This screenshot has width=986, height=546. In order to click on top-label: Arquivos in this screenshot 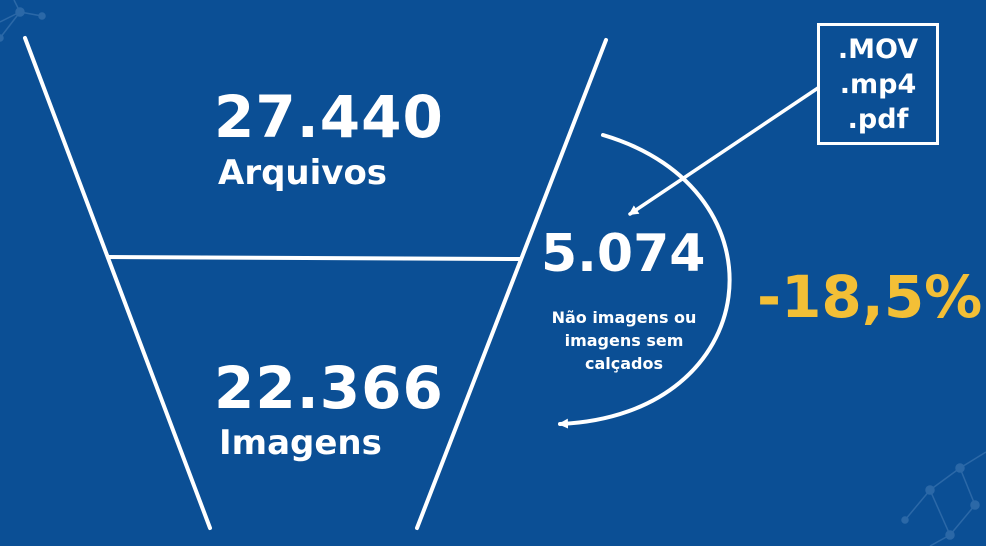, I will do `click(303, 173)`.